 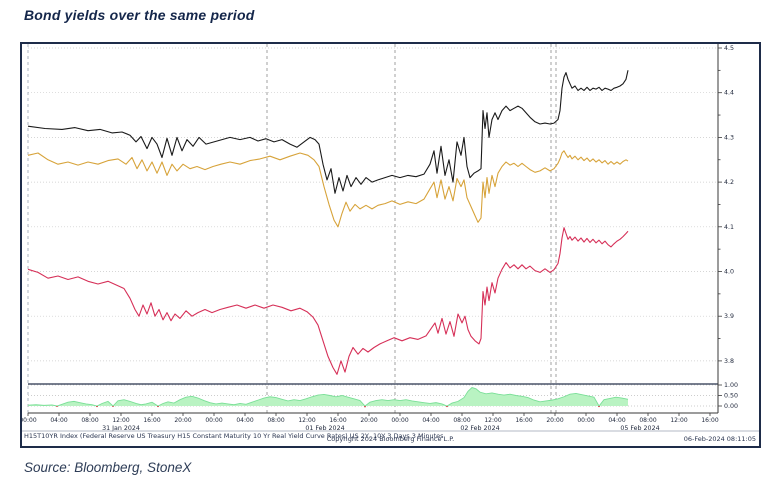 What do you see at coordinates (139, 15) in the screenshot?
I see `chart-title: Bond yields over the same period` at bounding box center [139, 15].